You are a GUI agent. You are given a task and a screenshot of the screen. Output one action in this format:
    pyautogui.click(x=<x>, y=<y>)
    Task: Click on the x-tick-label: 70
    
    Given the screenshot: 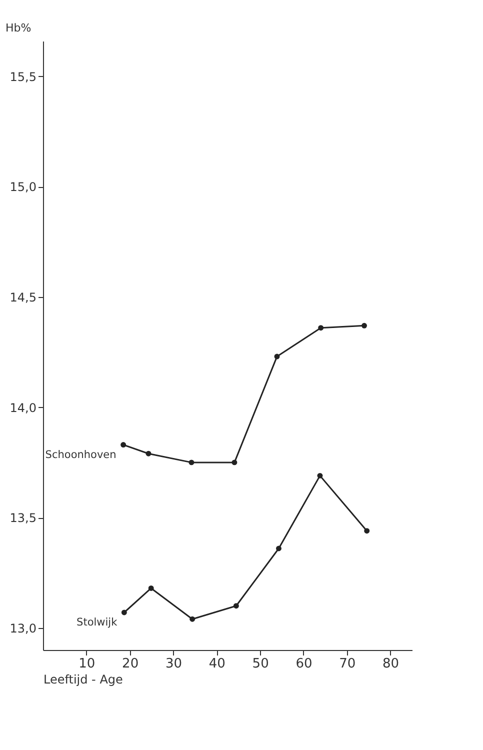 What is the action you would take?
    pyautogui.click(x=347, y=664)
    